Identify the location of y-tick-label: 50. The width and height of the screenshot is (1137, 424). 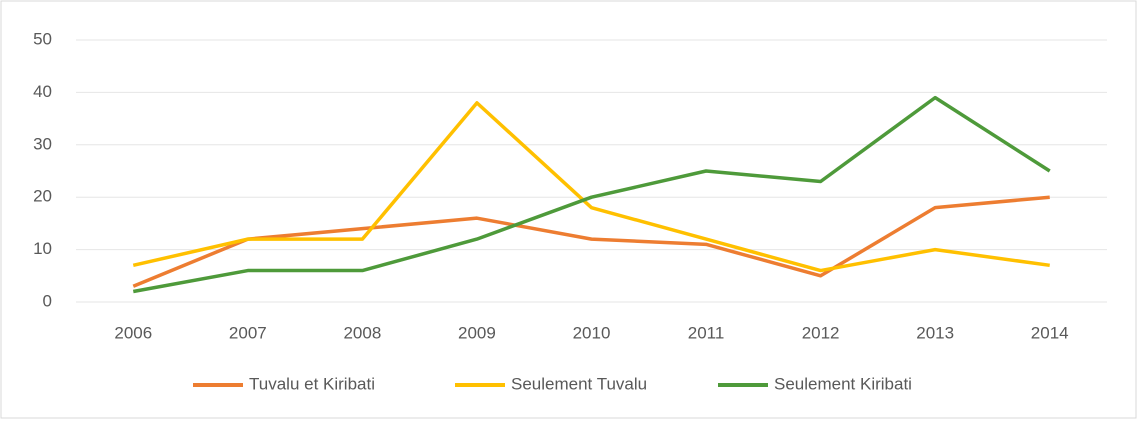
(42, 38).